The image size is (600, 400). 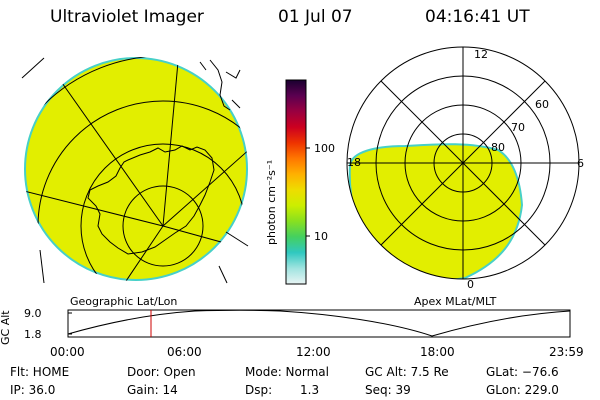 What do you see at coordinates (354, 162) in the screenshot?
I see `mlt-label-18: 18` at bounding box center [354, 162].